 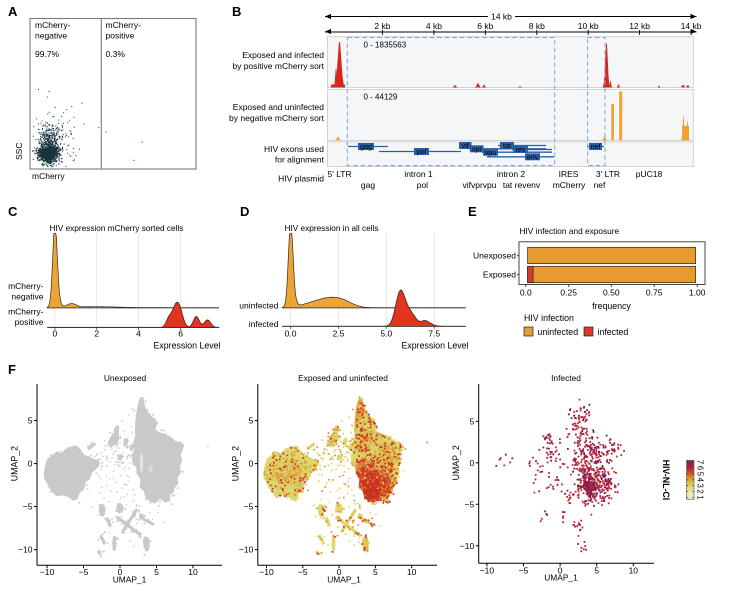 What do you see at coordinates (300, 160) in the screenshot?
I see `svg-text: for alignment` at bounding box center [300, 160].